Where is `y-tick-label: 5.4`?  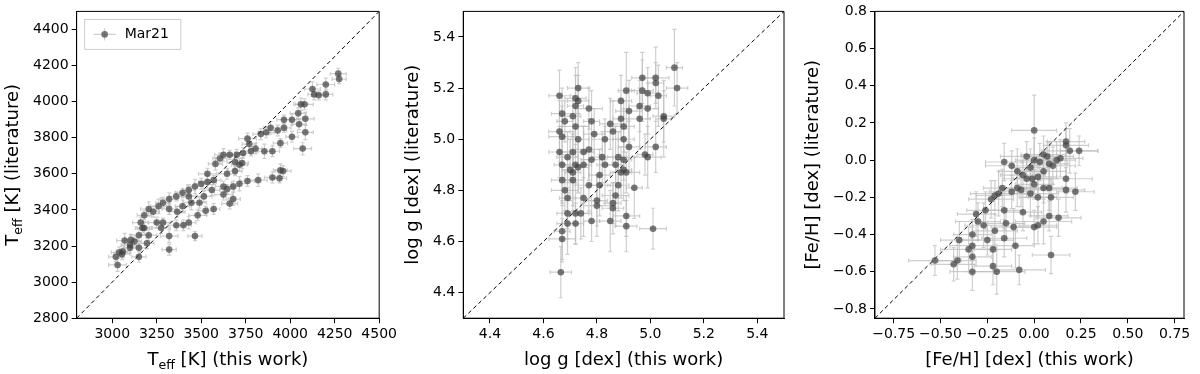 y-tick-label: 5.4 is located at coordinates (444, 35).